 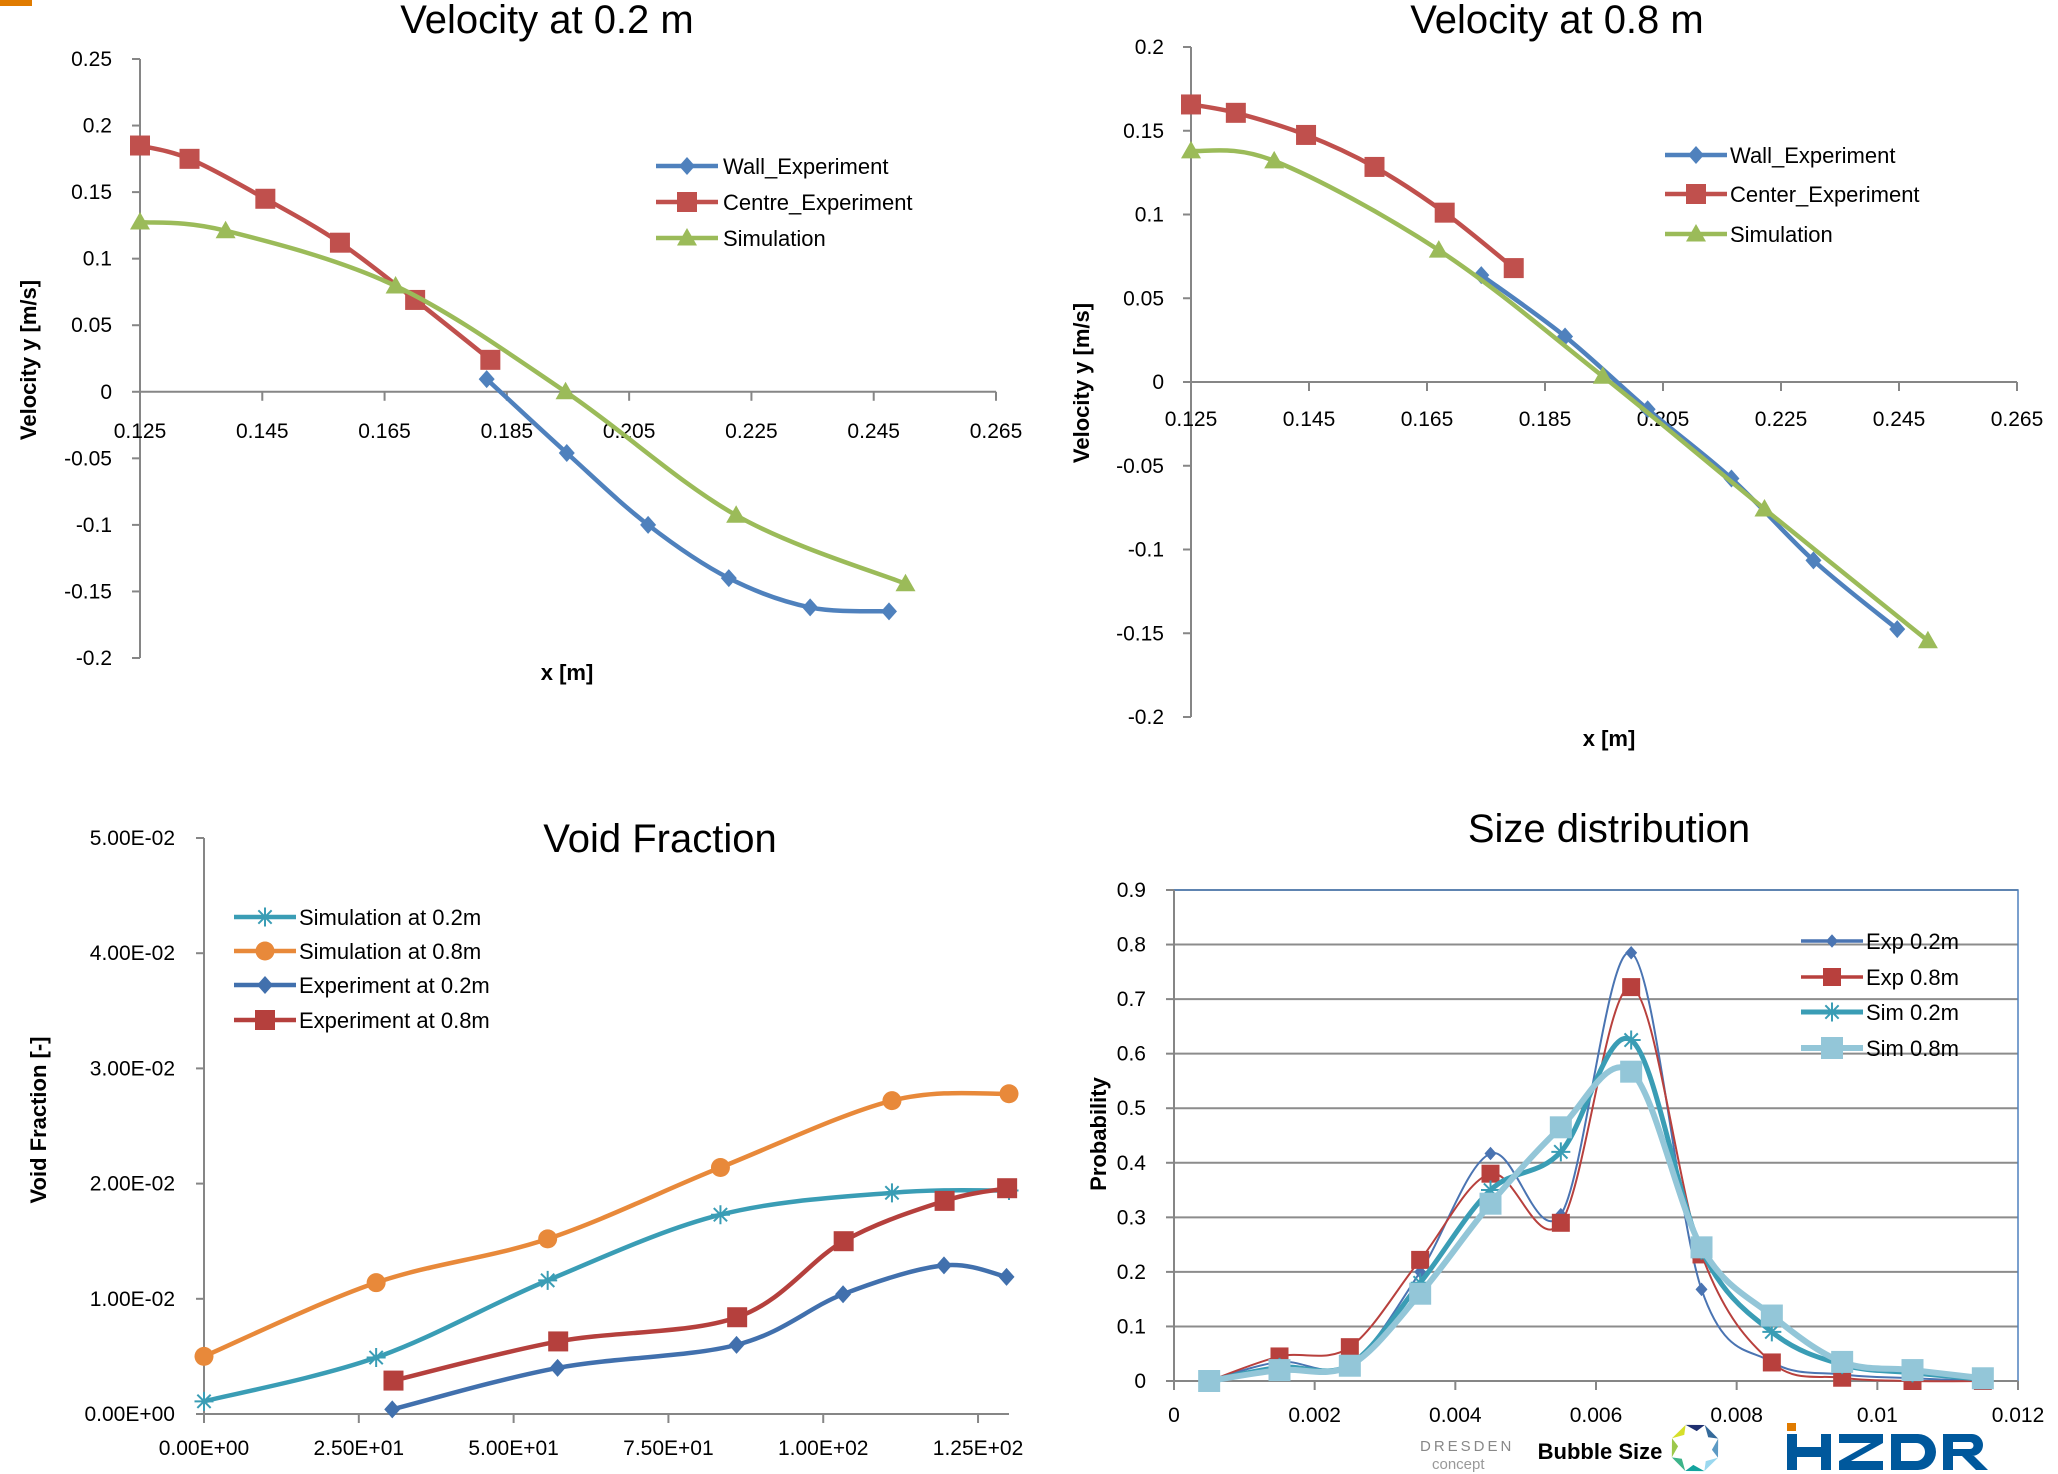 I want to click on legend-label: Exp 0.2m, so click(x=1912, y=941).